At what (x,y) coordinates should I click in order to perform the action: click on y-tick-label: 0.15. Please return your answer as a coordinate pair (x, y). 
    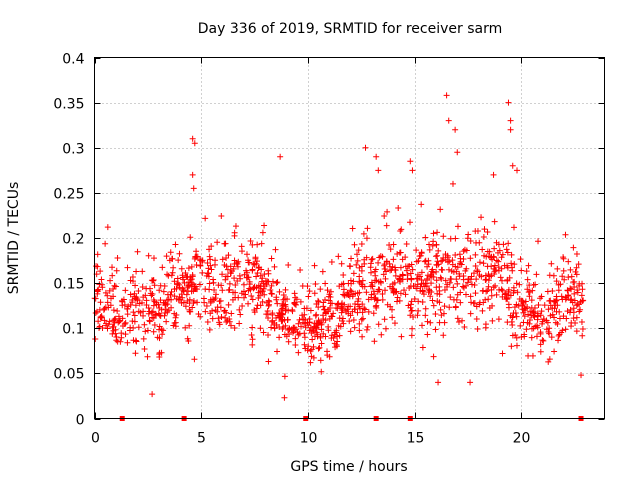
    Looking at the image, I should click on (68, 285).